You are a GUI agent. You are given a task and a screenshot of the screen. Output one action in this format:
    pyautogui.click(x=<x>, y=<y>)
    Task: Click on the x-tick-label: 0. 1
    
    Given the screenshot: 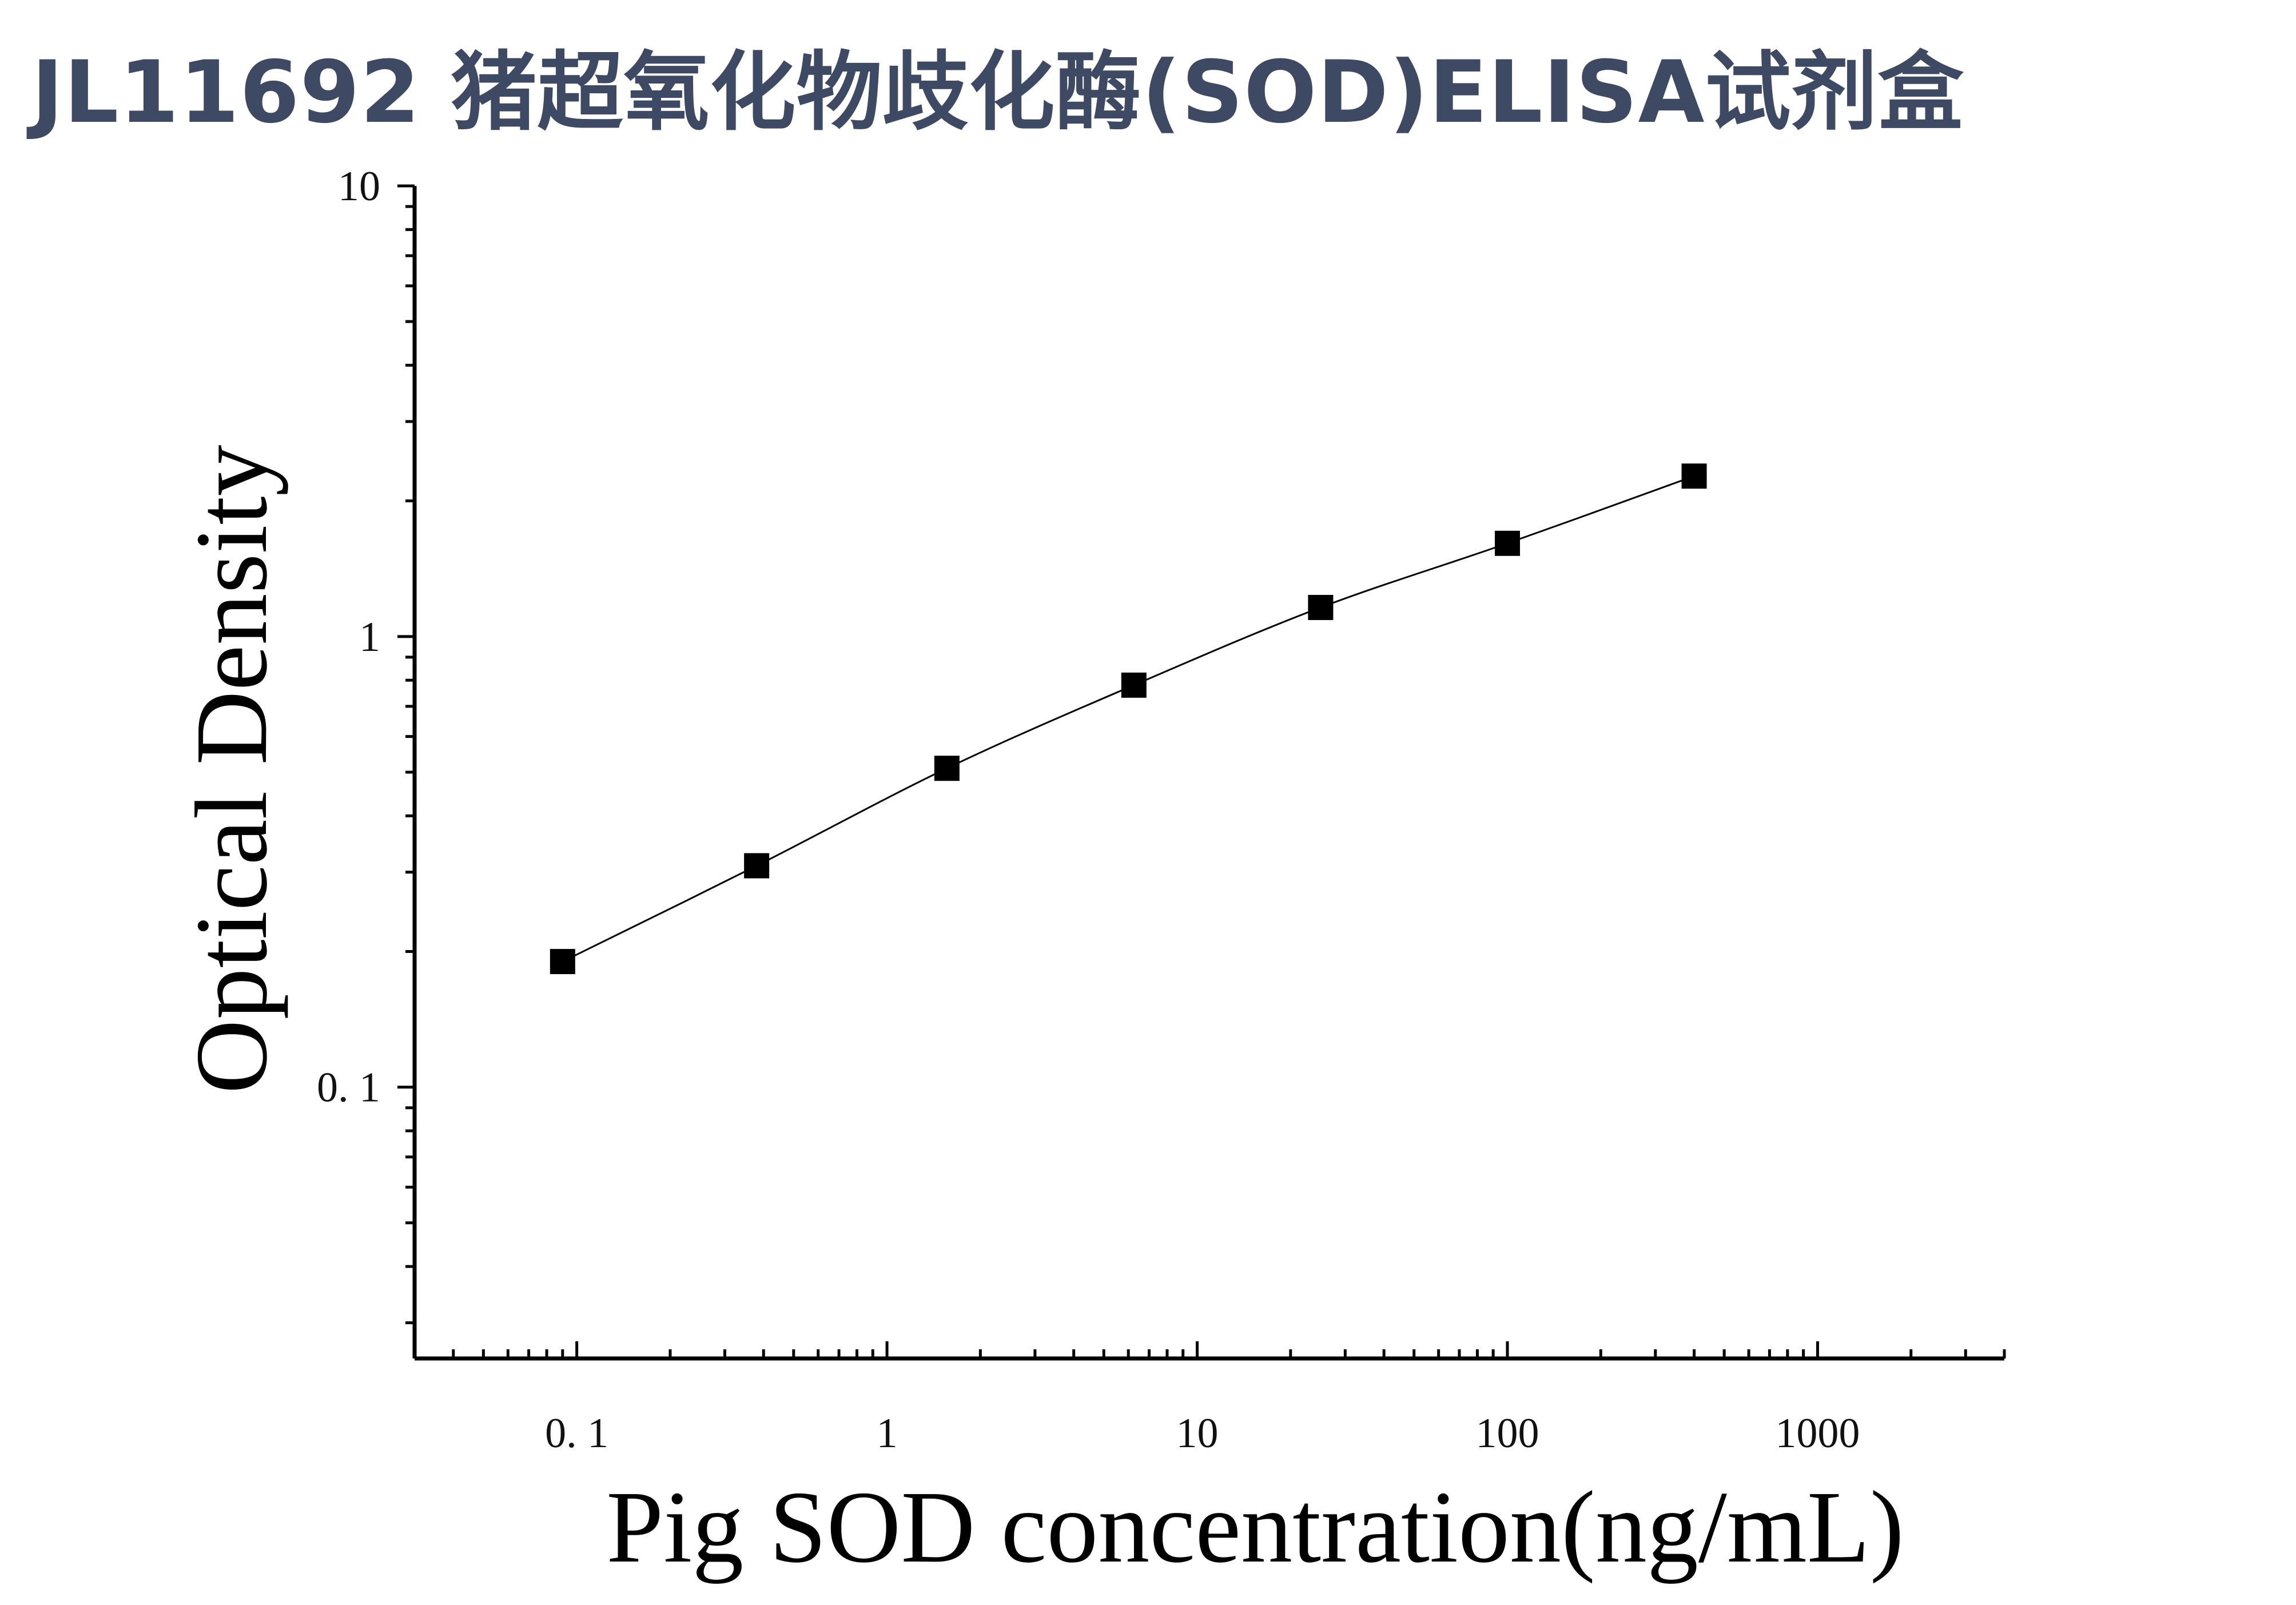 What is the action you would take?
    pyautogui.click(x=576, y=1433)
    